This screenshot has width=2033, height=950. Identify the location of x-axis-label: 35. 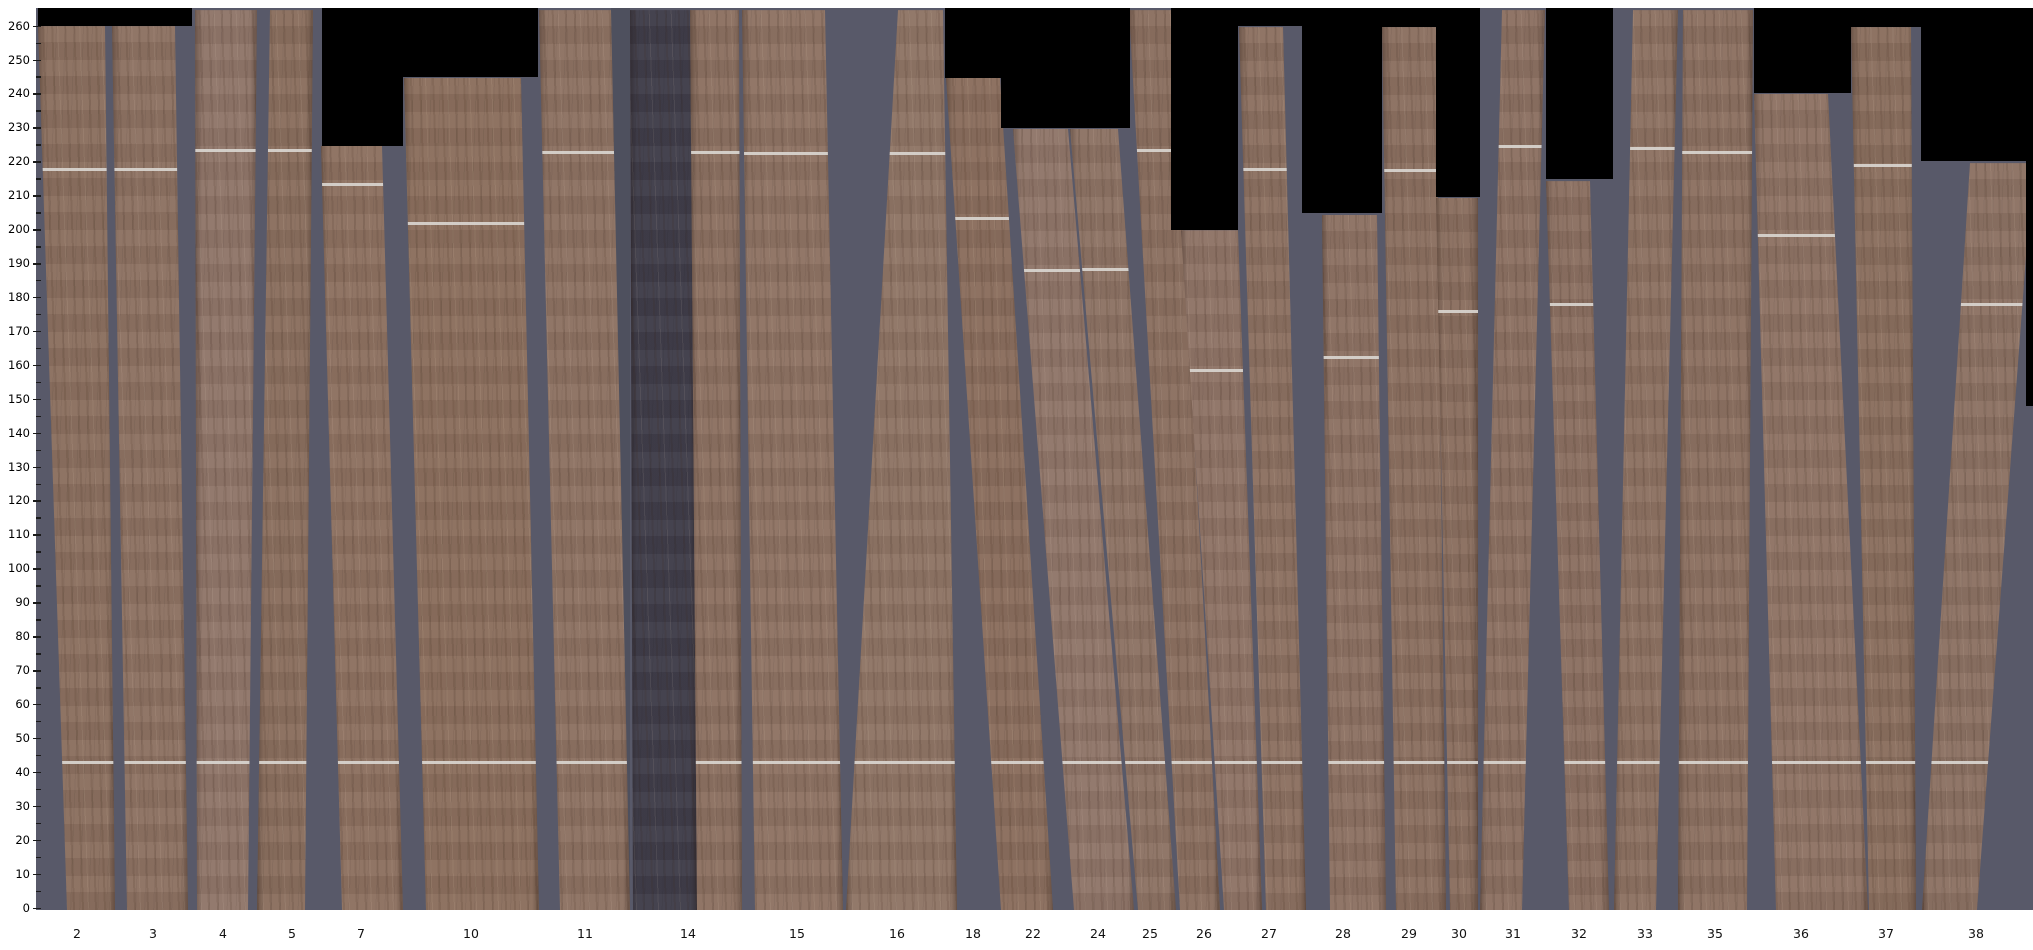
(1715, 933).